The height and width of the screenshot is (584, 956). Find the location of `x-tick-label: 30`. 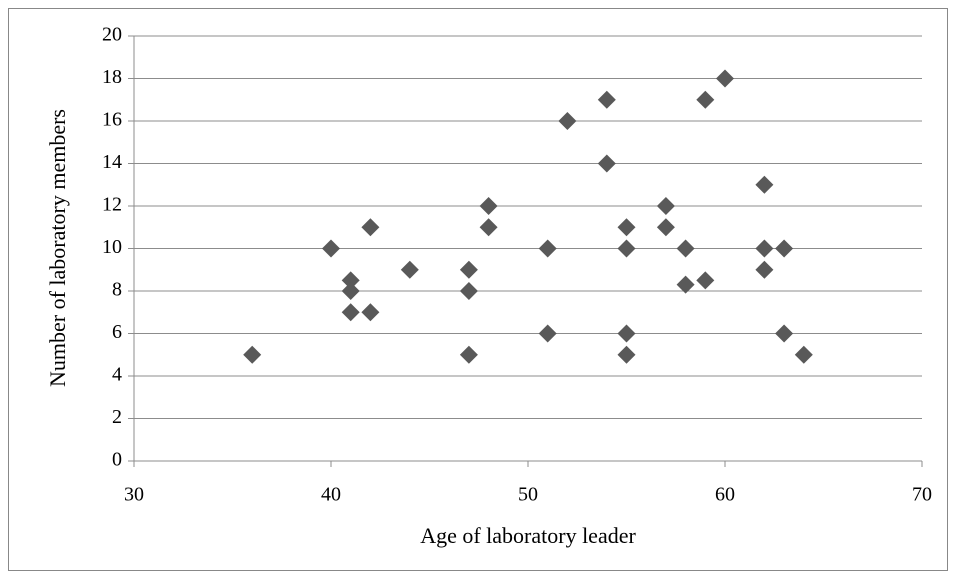

x-tick-label: 30 is located at coordinates (134, 495).